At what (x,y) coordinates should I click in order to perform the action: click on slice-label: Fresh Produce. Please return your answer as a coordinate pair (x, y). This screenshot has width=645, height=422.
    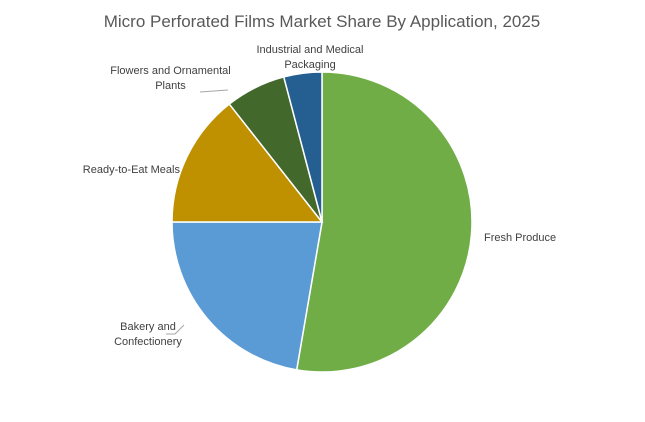
    Looking at the image, I should click on (520, 238).